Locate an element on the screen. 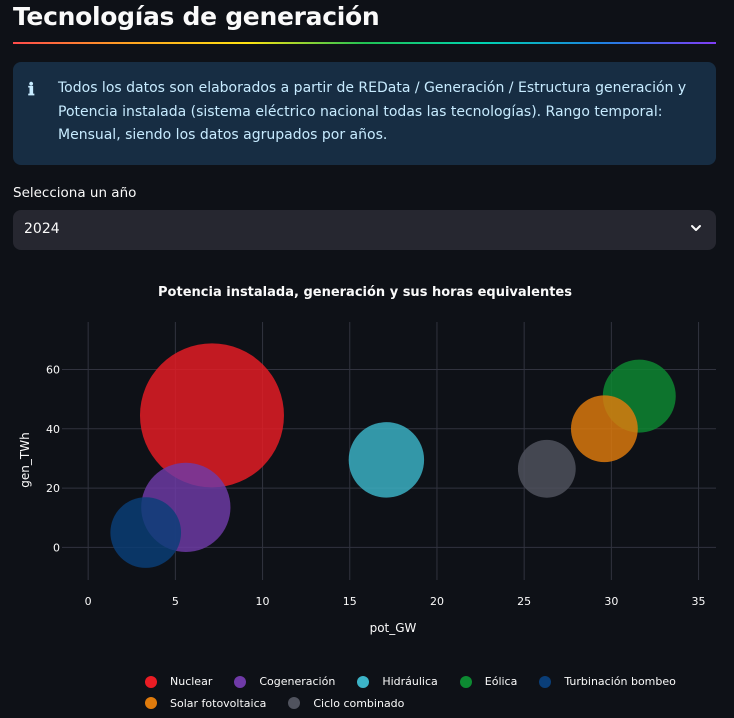 The image size is (734, 718). legend-label: Nuclear is located at coordinates (191, 681).